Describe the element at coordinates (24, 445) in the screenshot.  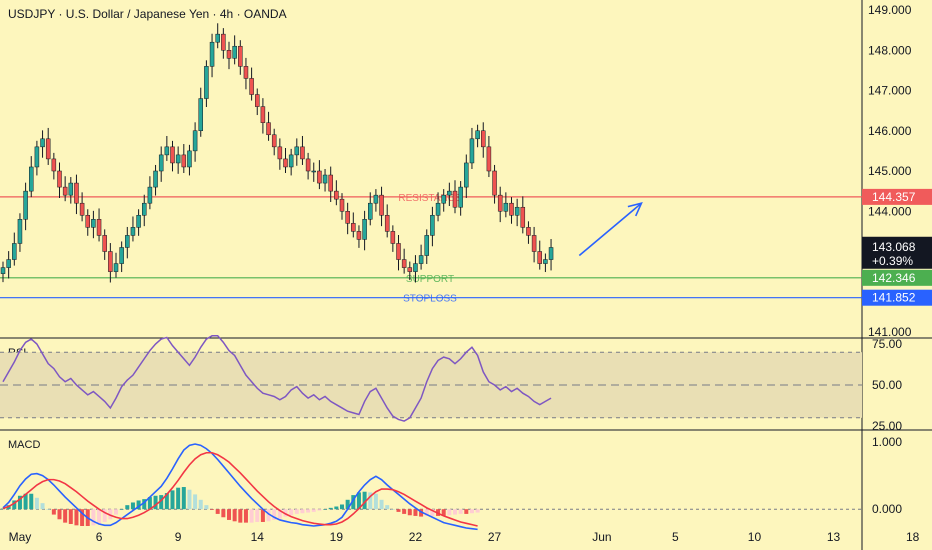
I see `macd-title: MACD` at that location.